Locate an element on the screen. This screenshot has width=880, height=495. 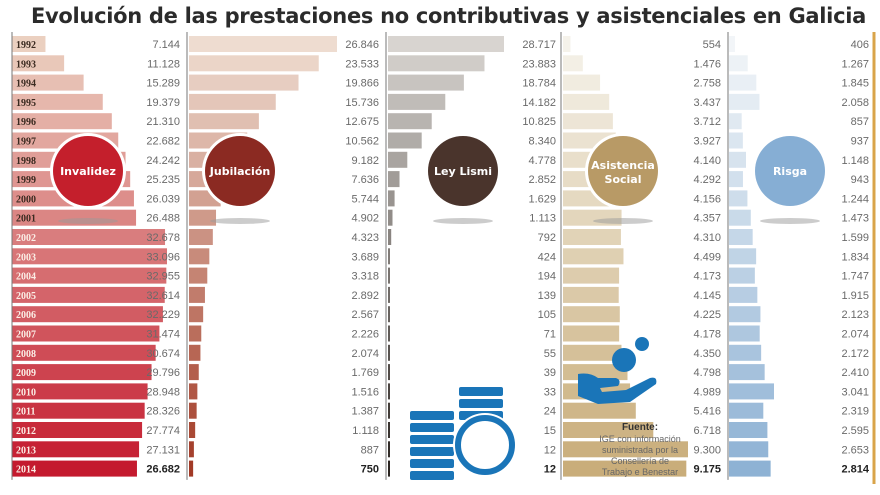
value-label: 31.474 is located at coordinates (163, 335).